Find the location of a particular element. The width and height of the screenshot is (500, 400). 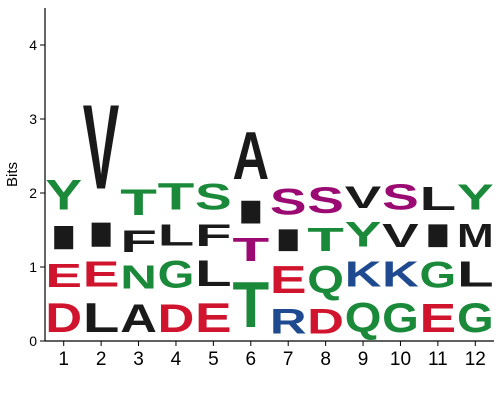

logo-letter-7-0: R is located at coordinates (288, 322).